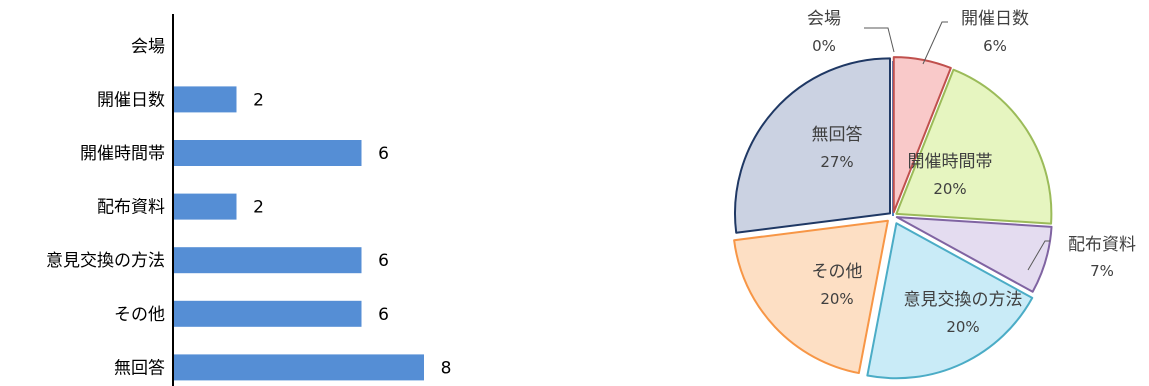 The height and width of the screenshot is (386, 1149). What do you see at coordinates (995, 19) in the screenshot?
I see `slice-category-label: 開催日数` at bounding box center [995, 19].